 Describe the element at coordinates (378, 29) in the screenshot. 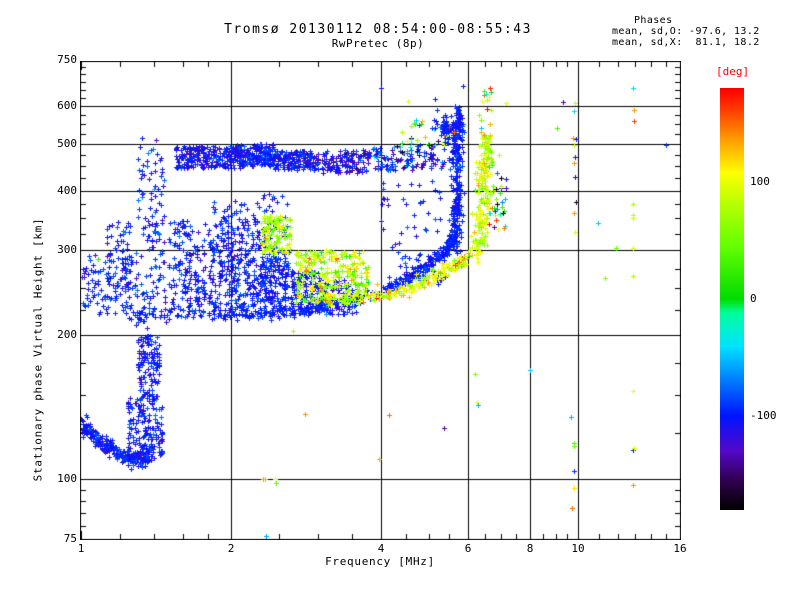

I see `plot-title: Tromsø 20130112 08:54:00-08:55:43` at that location.